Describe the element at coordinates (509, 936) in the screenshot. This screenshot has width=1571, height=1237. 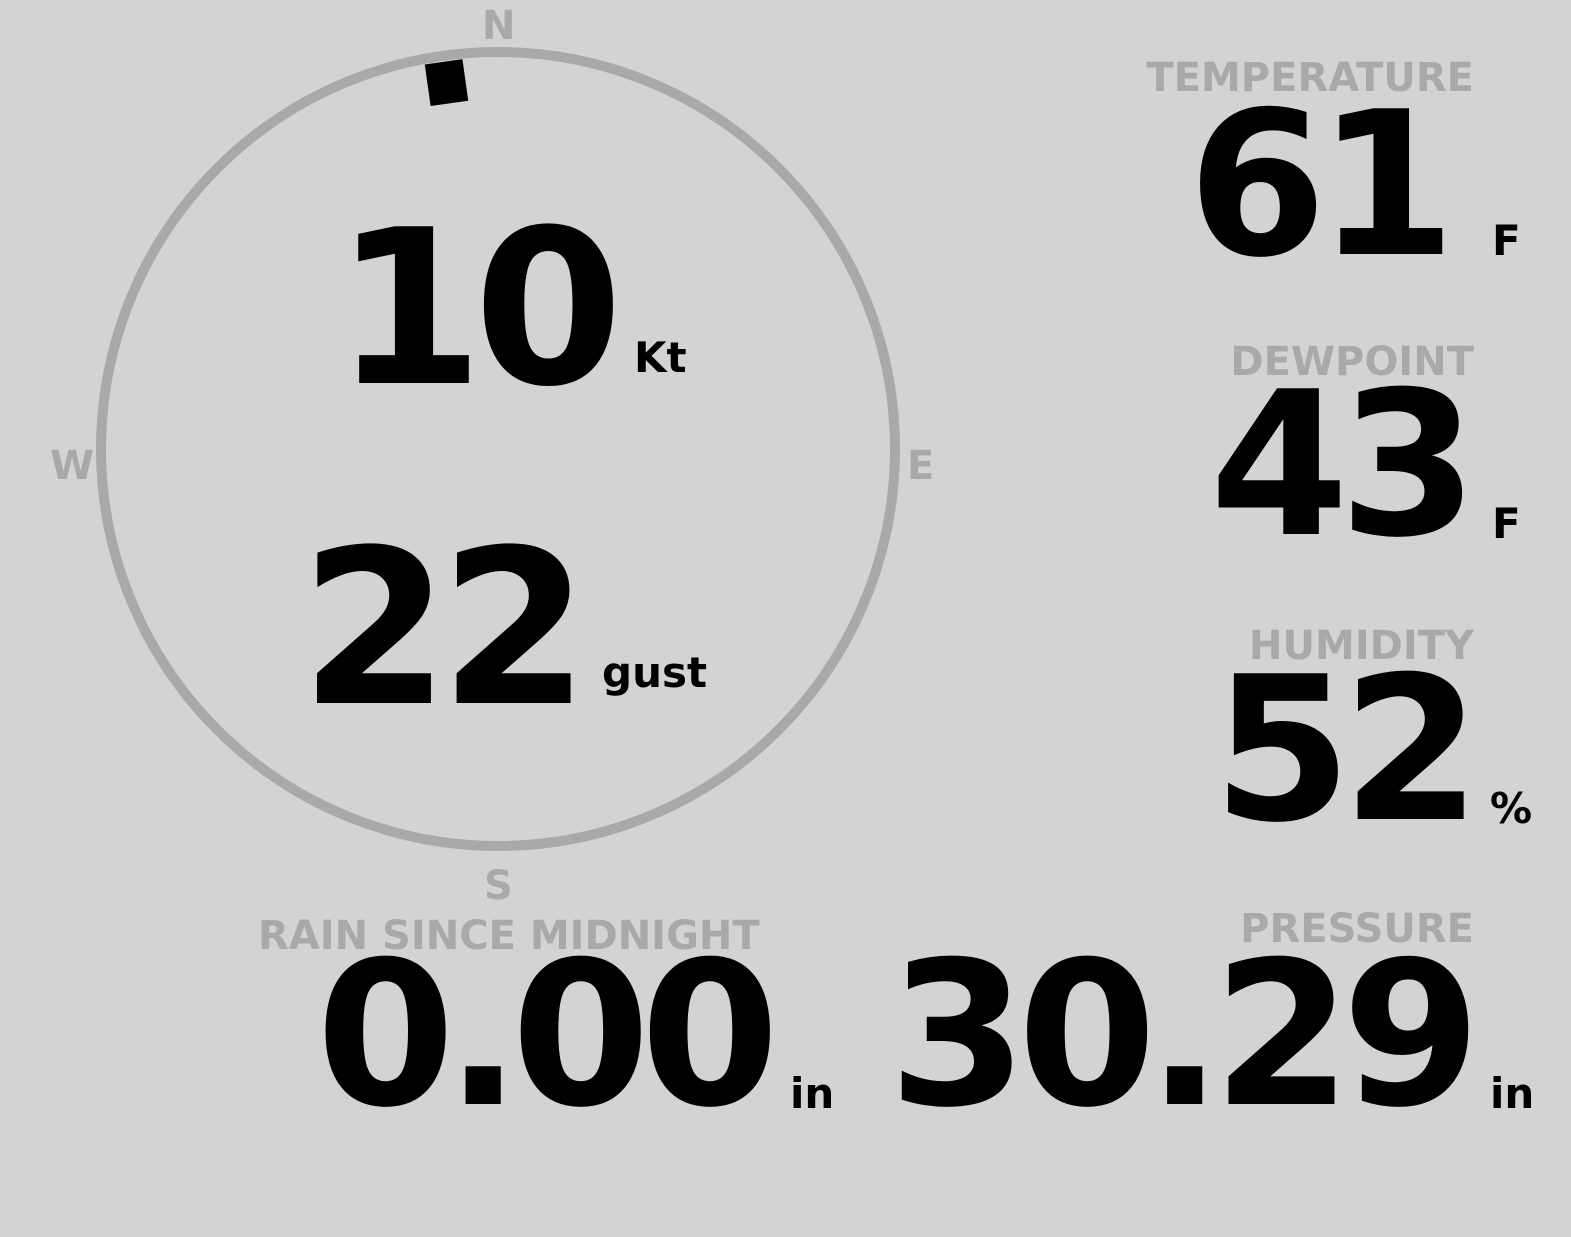
I see `rain-label: RAIN SINCE MIDNIGHT` at that location.